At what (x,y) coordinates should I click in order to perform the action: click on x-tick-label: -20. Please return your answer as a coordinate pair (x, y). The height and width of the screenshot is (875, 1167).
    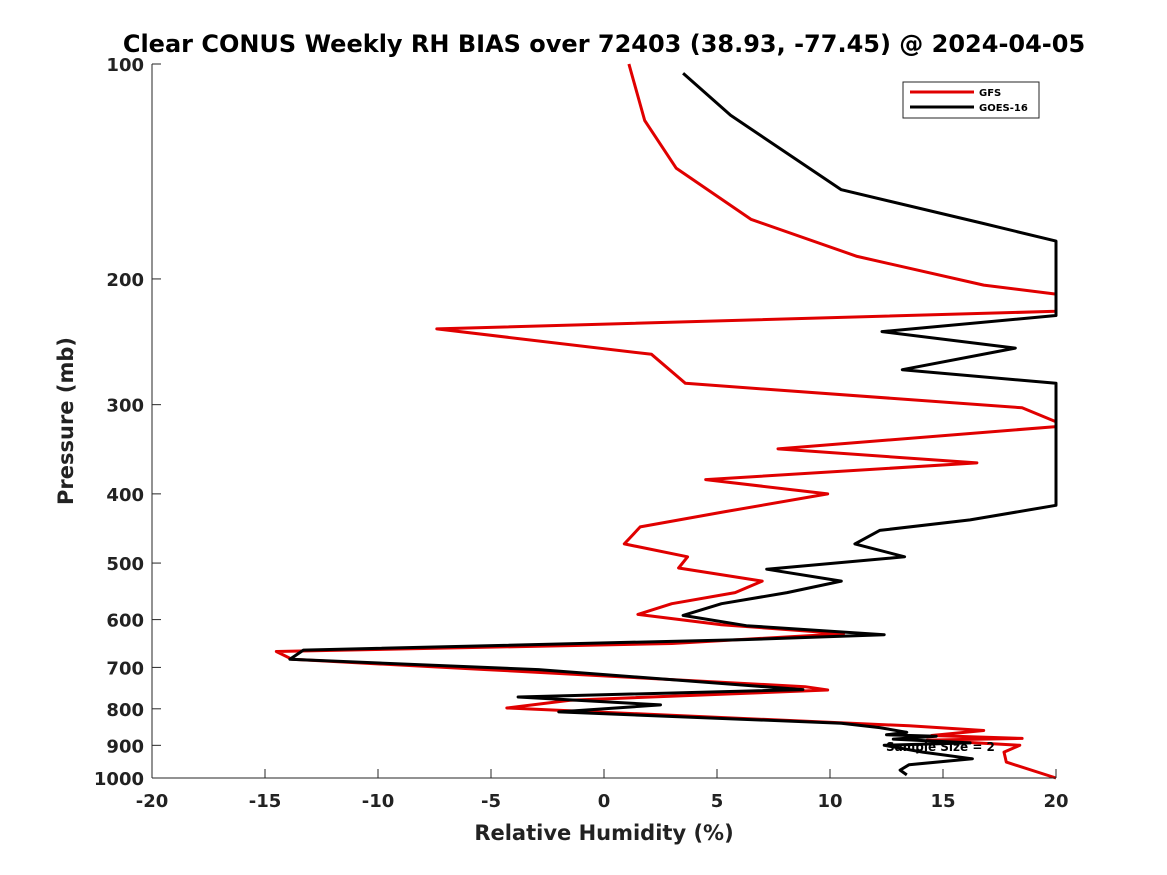
    Looking at the image, I should click on (152, 801).